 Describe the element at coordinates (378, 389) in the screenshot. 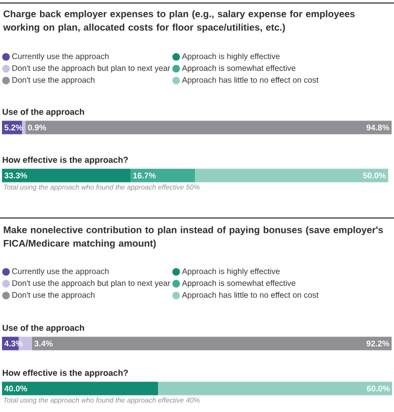

I see `data-label: 60.0%` at that location.